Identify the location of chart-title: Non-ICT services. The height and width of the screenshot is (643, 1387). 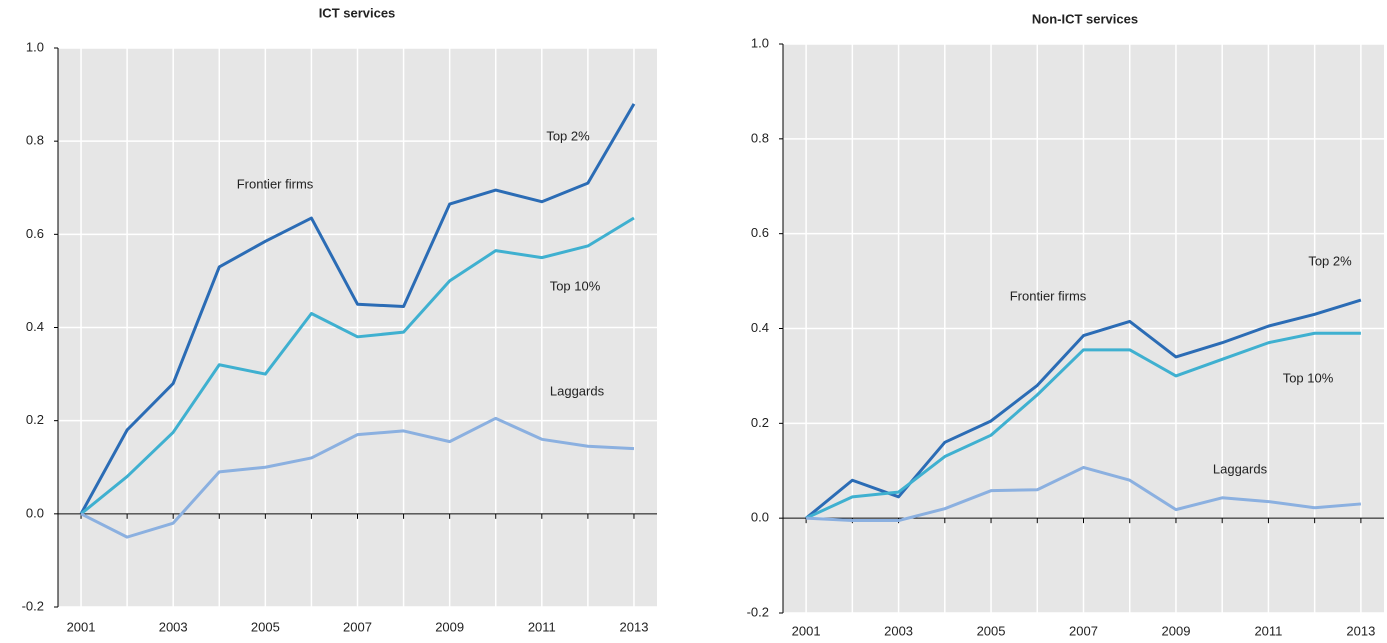
(1085, 18).